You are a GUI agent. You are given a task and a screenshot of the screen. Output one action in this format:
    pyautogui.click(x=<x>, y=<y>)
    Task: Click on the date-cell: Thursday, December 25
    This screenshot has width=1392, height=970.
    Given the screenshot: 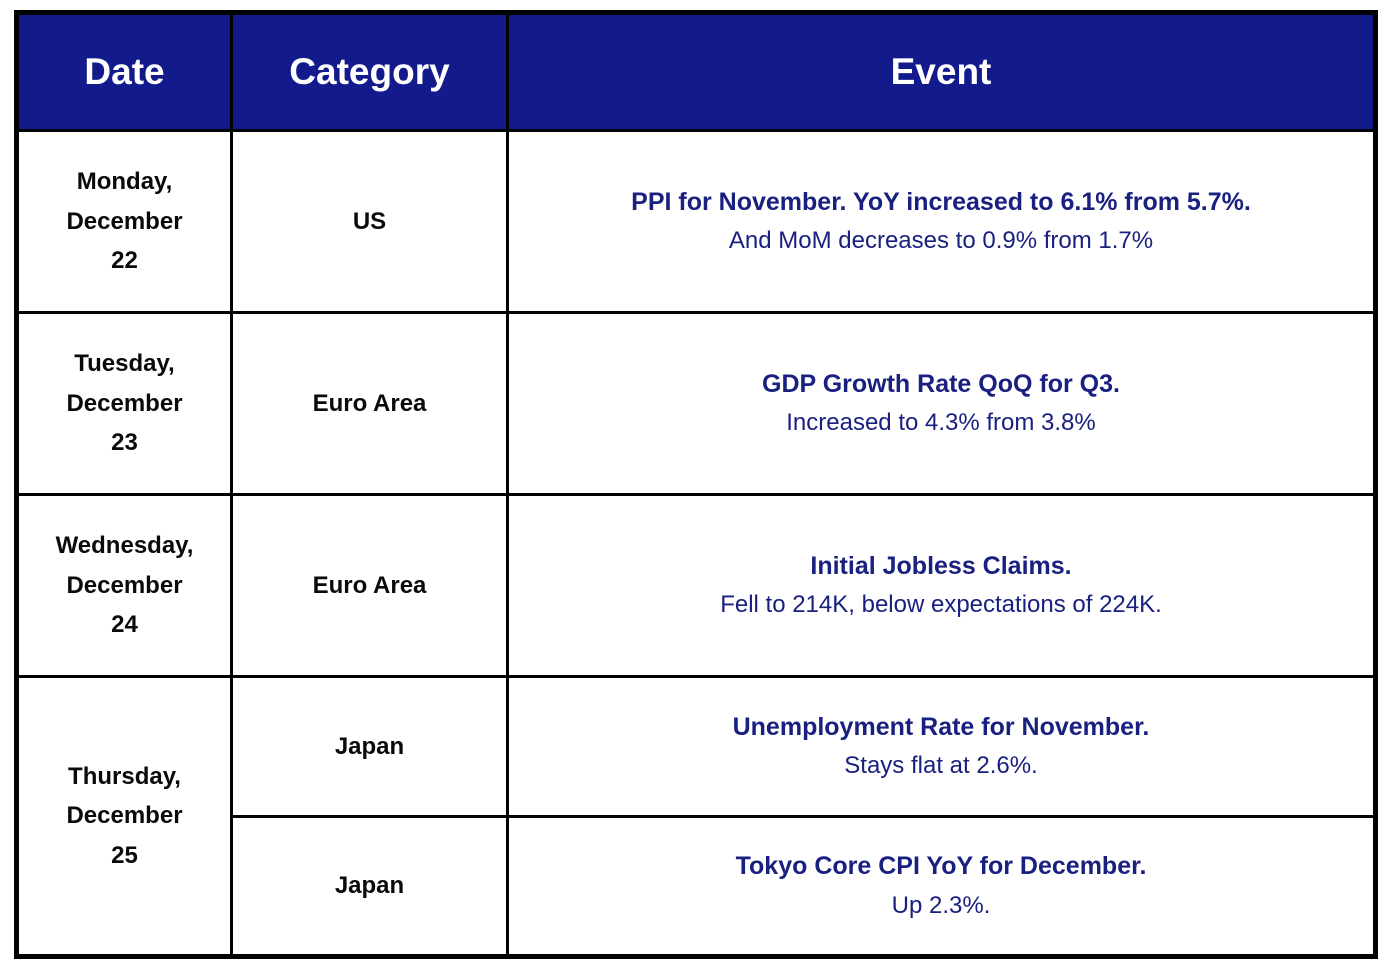 What is the action you would take?
    pyautogui.click(x=124, y=816)
    